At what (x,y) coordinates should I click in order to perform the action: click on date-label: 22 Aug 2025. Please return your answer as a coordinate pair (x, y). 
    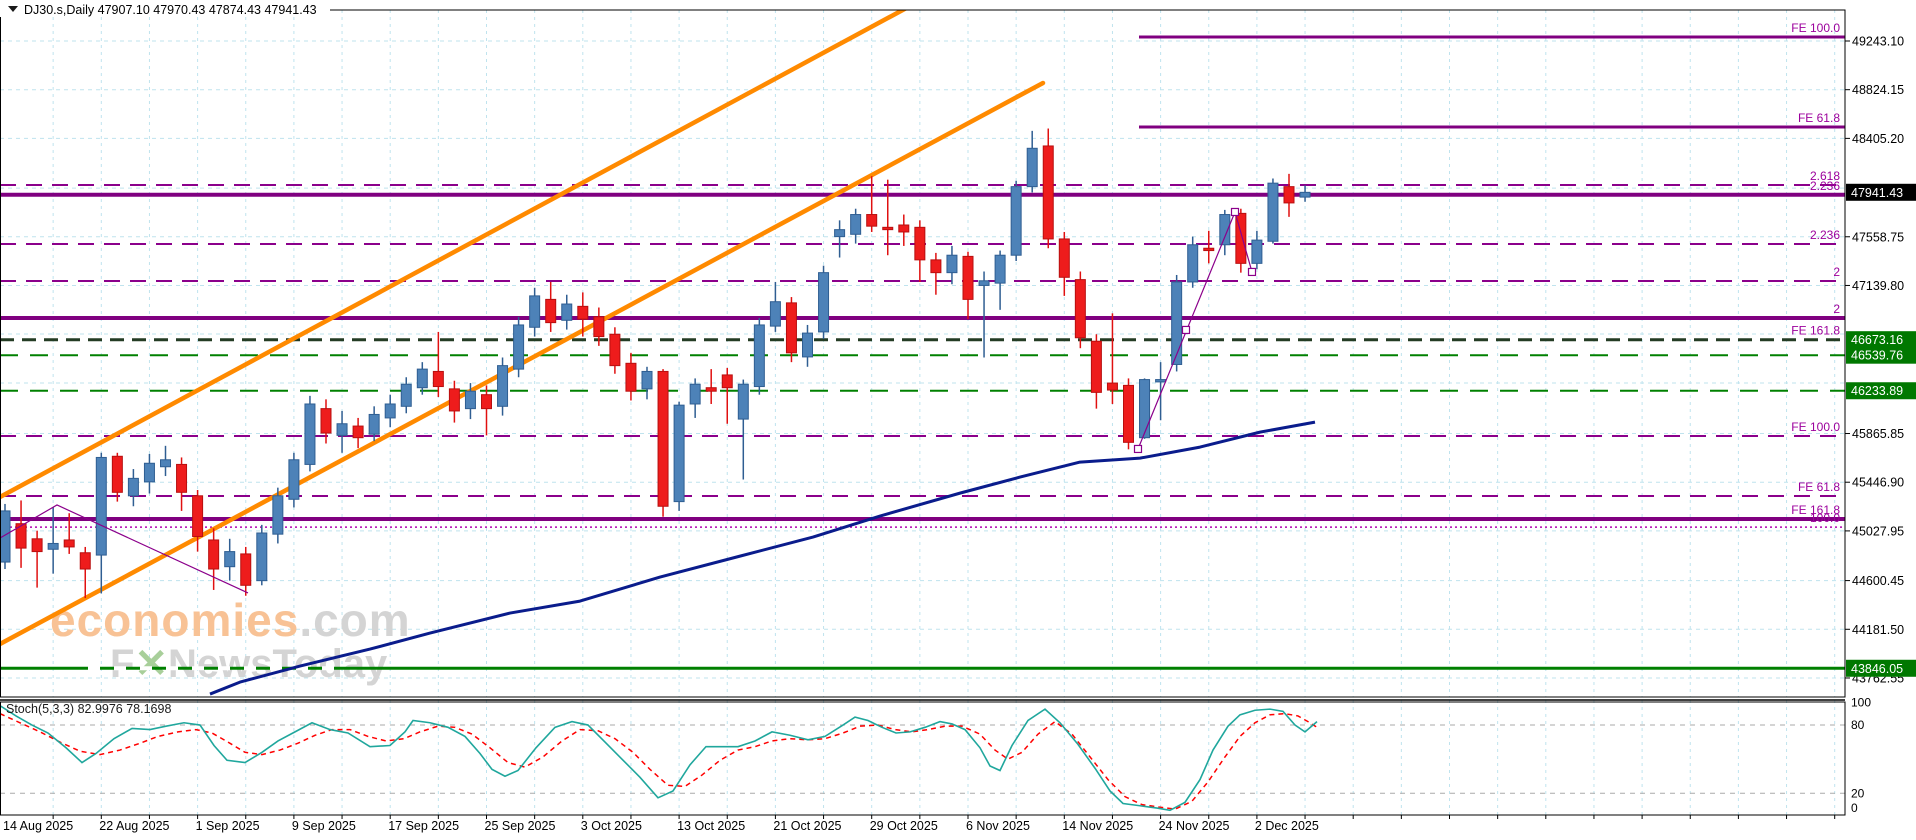
    Looking at the image, I should click on (134, 826).